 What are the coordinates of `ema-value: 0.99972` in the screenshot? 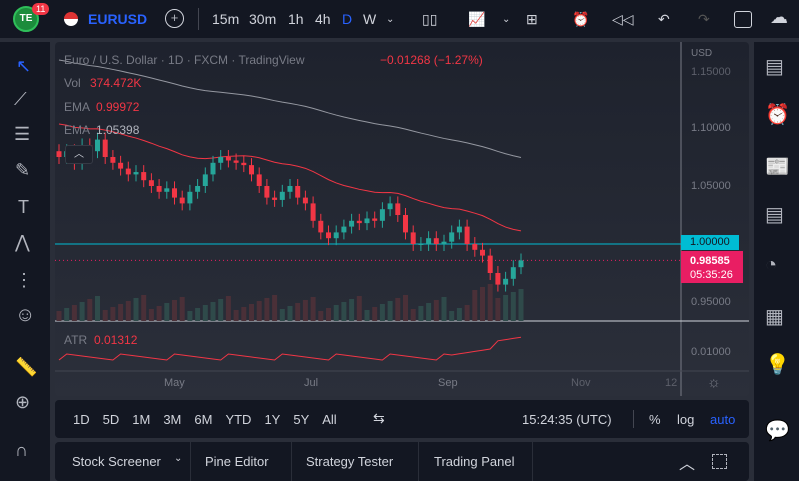 It's located at (118, 107).